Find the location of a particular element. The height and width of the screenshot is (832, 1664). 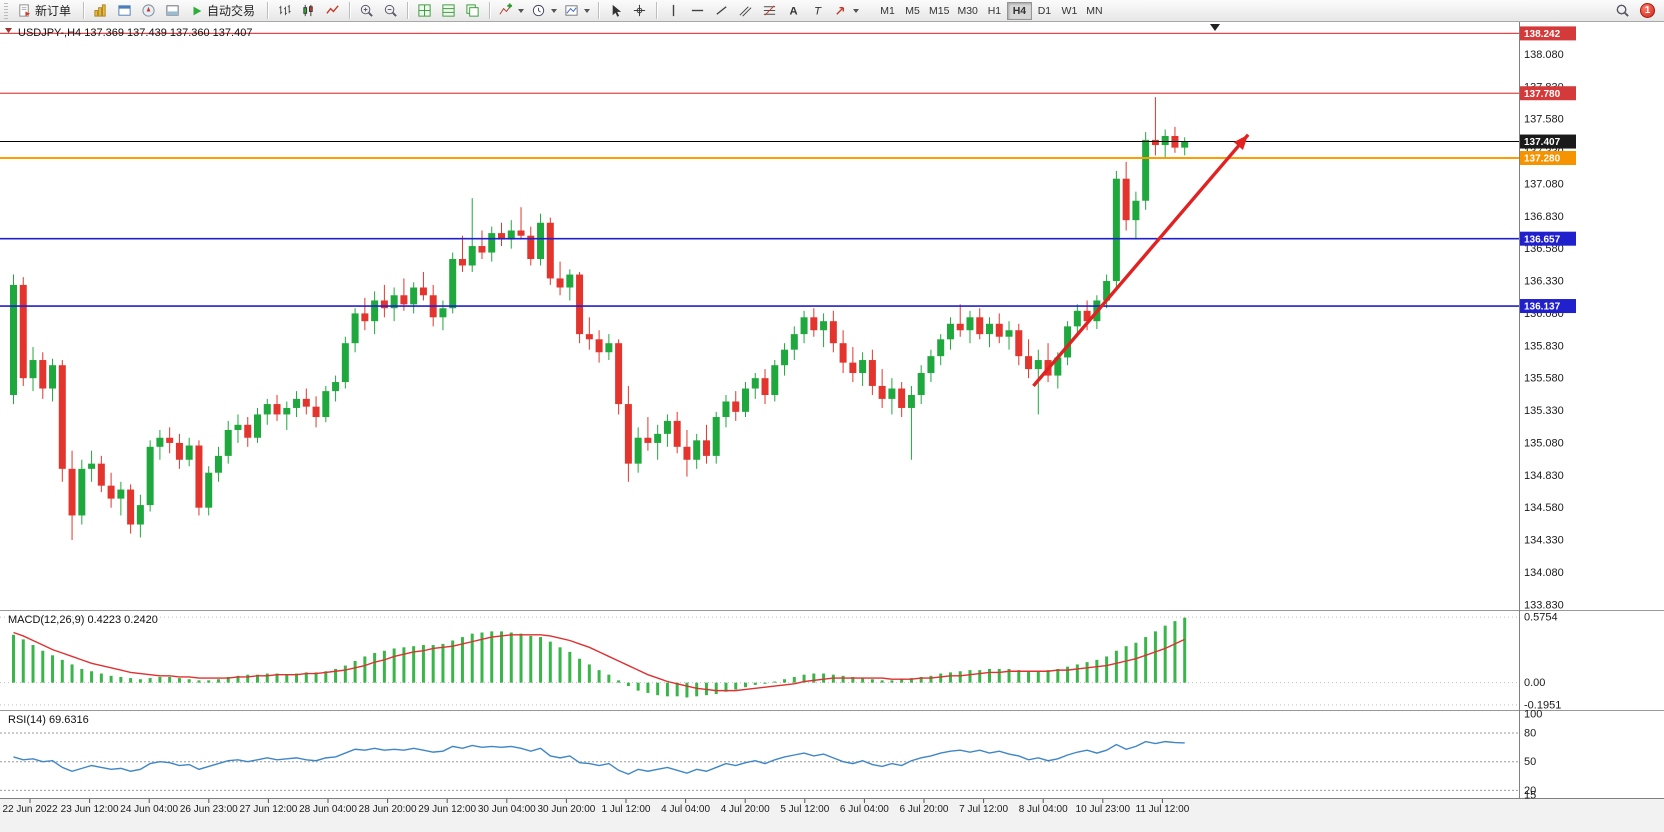

arrows-button is located at coordinates (846, 11).